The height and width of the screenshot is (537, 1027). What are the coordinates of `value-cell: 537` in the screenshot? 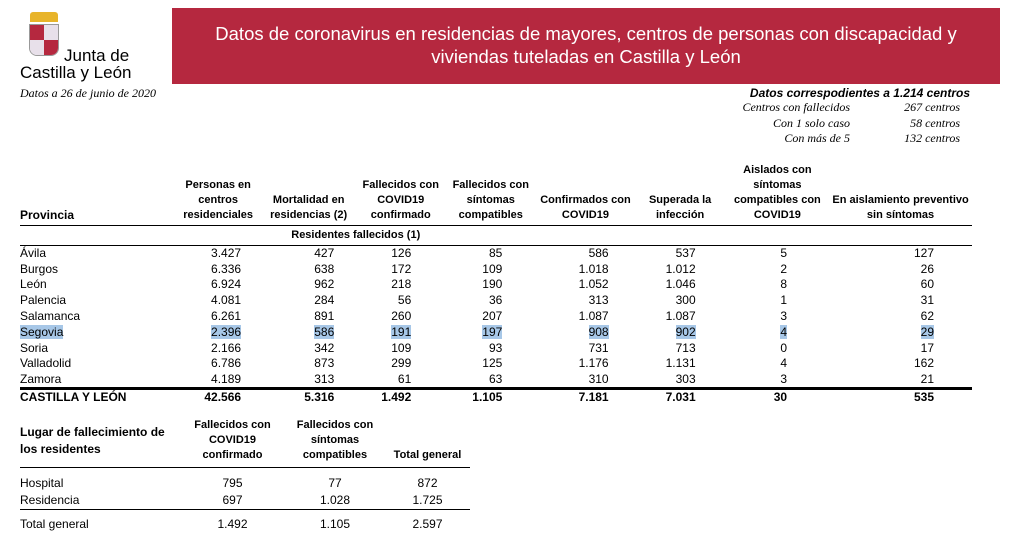 It's located at (680, 254).